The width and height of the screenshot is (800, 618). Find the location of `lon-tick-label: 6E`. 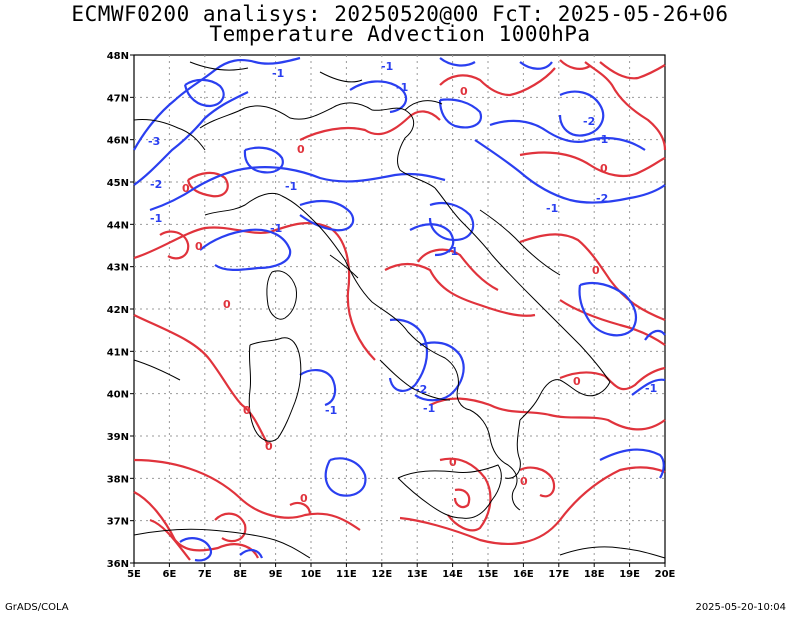

lon-tick-label: 6E is located at coordinates (170, 574).